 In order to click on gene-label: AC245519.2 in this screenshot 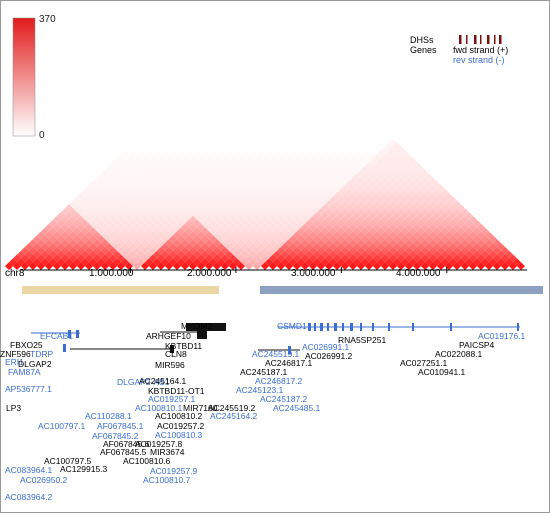, I will do `click(232, 408)`.